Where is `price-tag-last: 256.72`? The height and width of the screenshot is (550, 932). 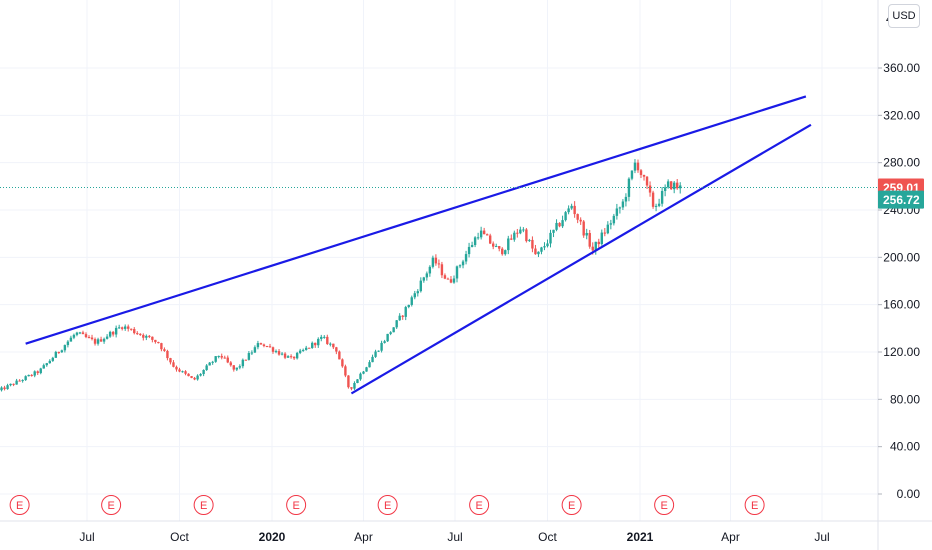 price-tag-last: 256.72 is located at coordinates (901, 199).